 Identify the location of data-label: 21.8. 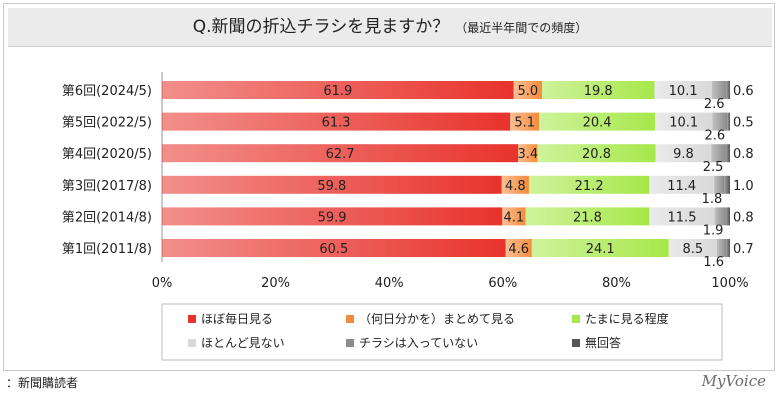
(587, 217).